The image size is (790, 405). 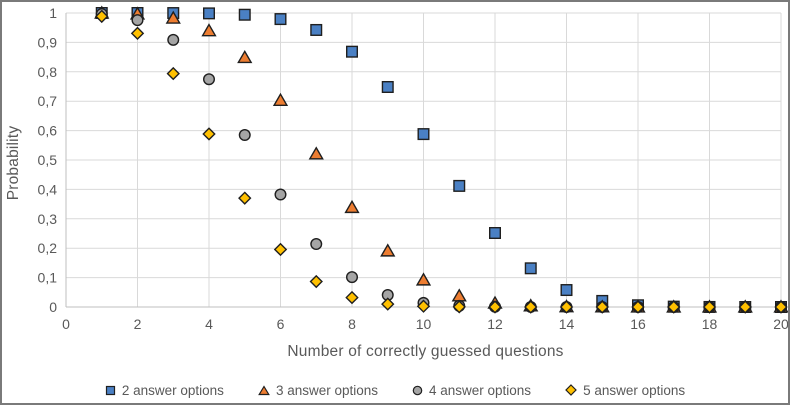 What do you see at coordinates (48, 219) in the screenshot?
I see `y-tick-label: 0,3` at bounding box center [48, 219].